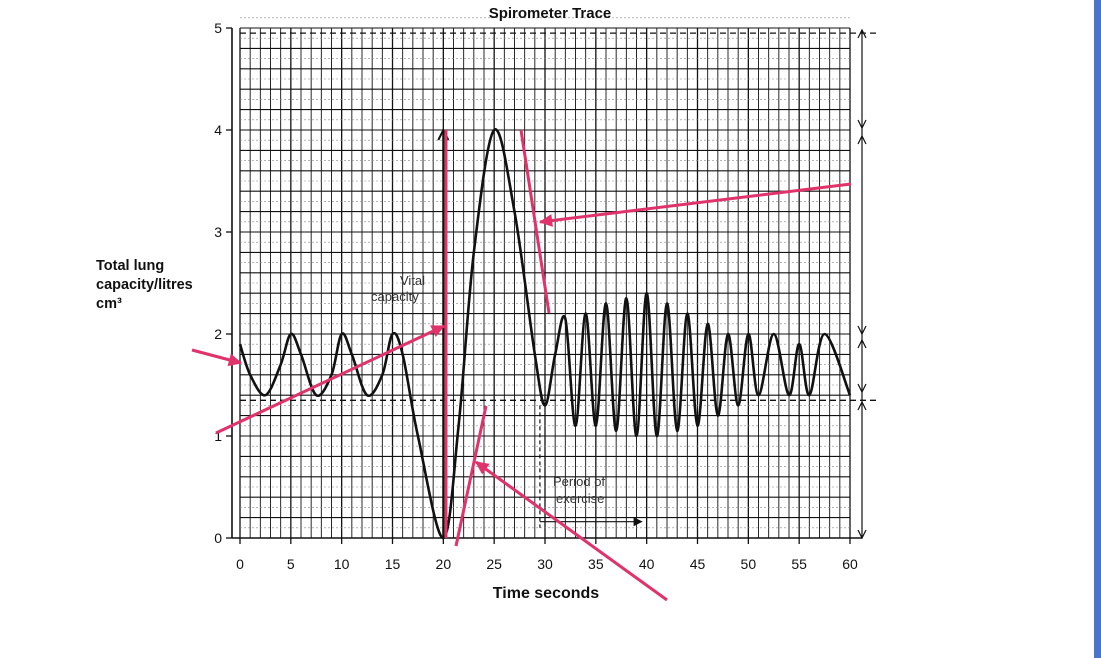 Image resolution: width=1101 pixels, height=658 pixels. I want to click on period-of-exercise-line-1: Period of, so click(579, 481).